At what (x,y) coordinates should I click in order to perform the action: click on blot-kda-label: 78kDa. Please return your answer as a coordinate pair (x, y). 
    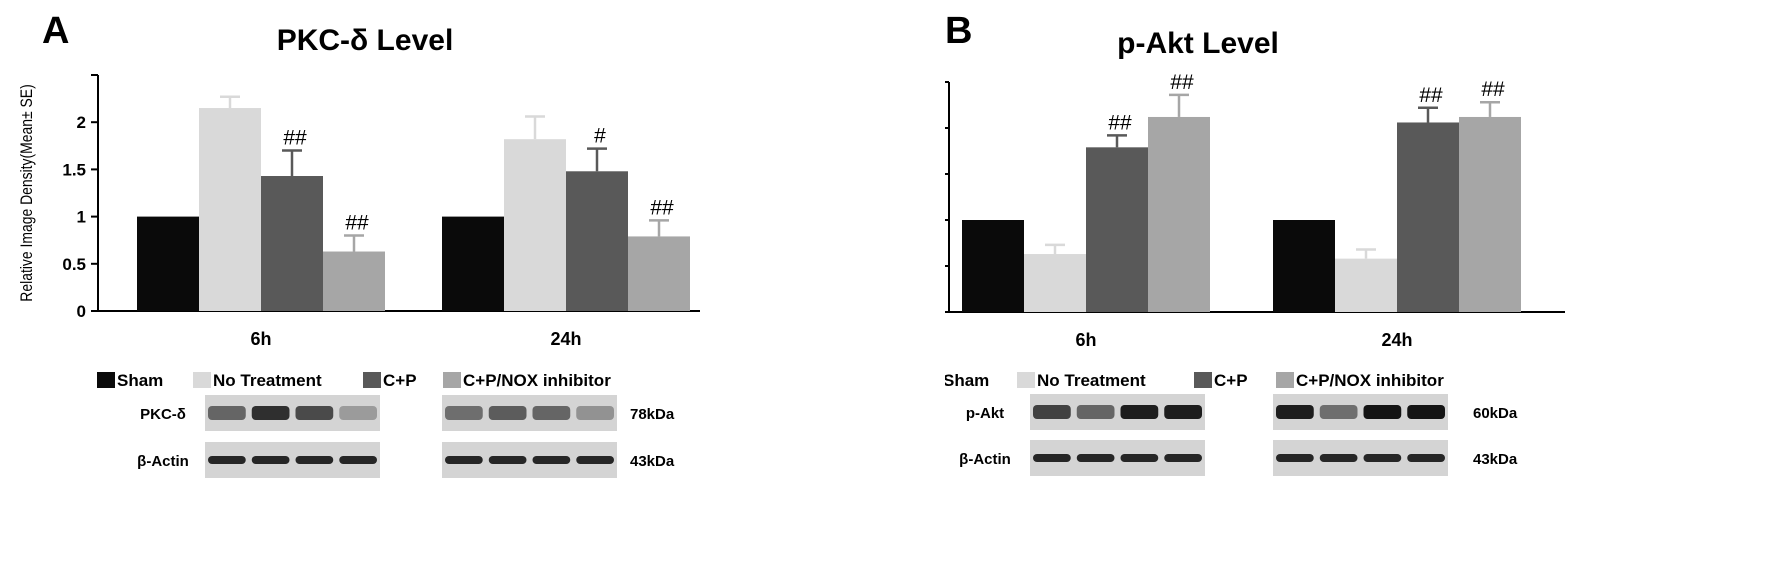
    Looking at the image, I should click on (652, 414).